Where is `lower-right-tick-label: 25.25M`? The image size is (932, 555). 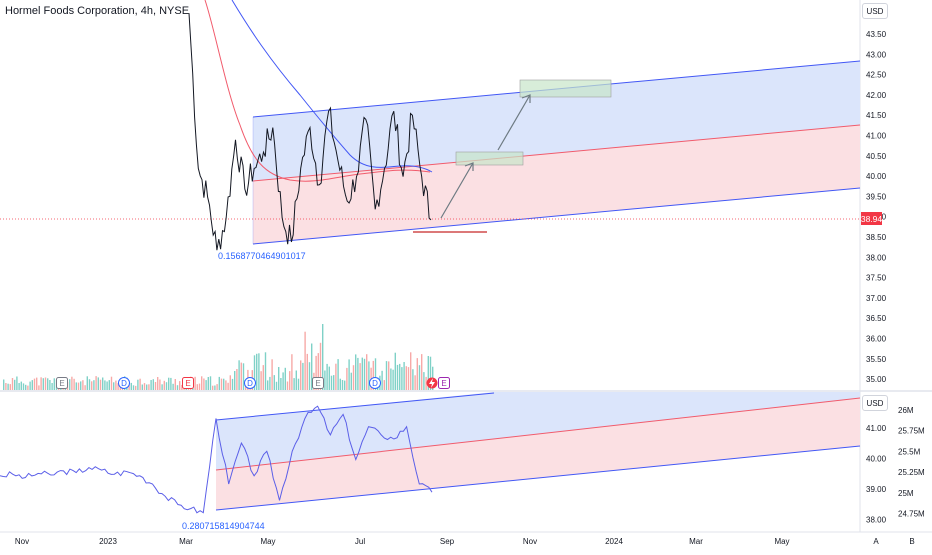 lower-right-tick-label: 25.25M is located at coordinates (911, 472).